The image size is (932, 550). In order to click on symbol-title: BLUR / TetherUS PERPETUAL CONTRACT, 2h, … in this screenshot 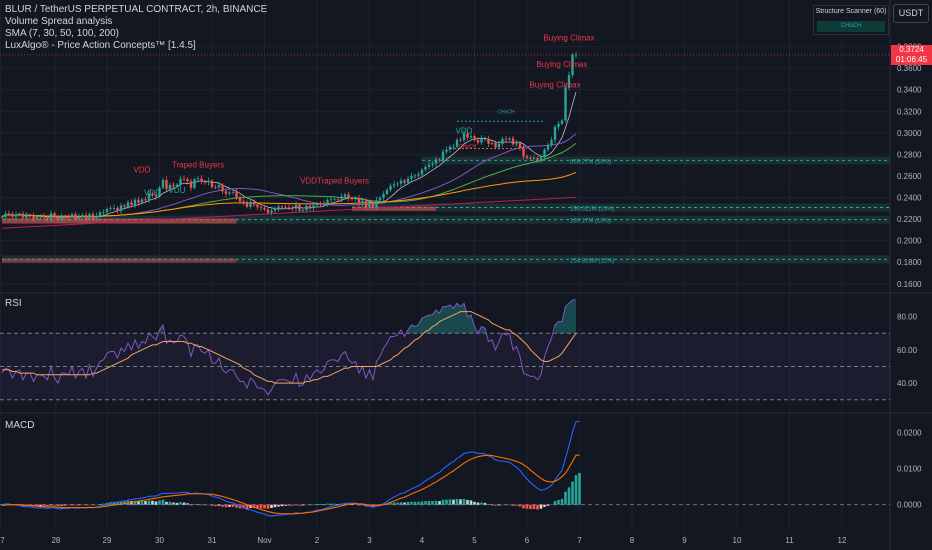, I will do `click(136, 9)`.